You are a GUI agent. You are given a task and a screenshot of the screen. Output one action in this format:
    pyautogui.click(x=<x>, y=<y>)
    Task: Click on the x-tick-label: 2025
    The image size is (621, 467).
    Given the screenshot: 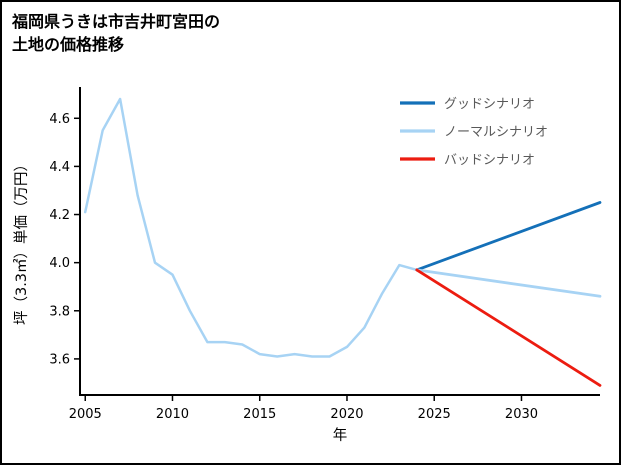 What is the action you would take?
    pyautogui.click(x=434, y=414)
    